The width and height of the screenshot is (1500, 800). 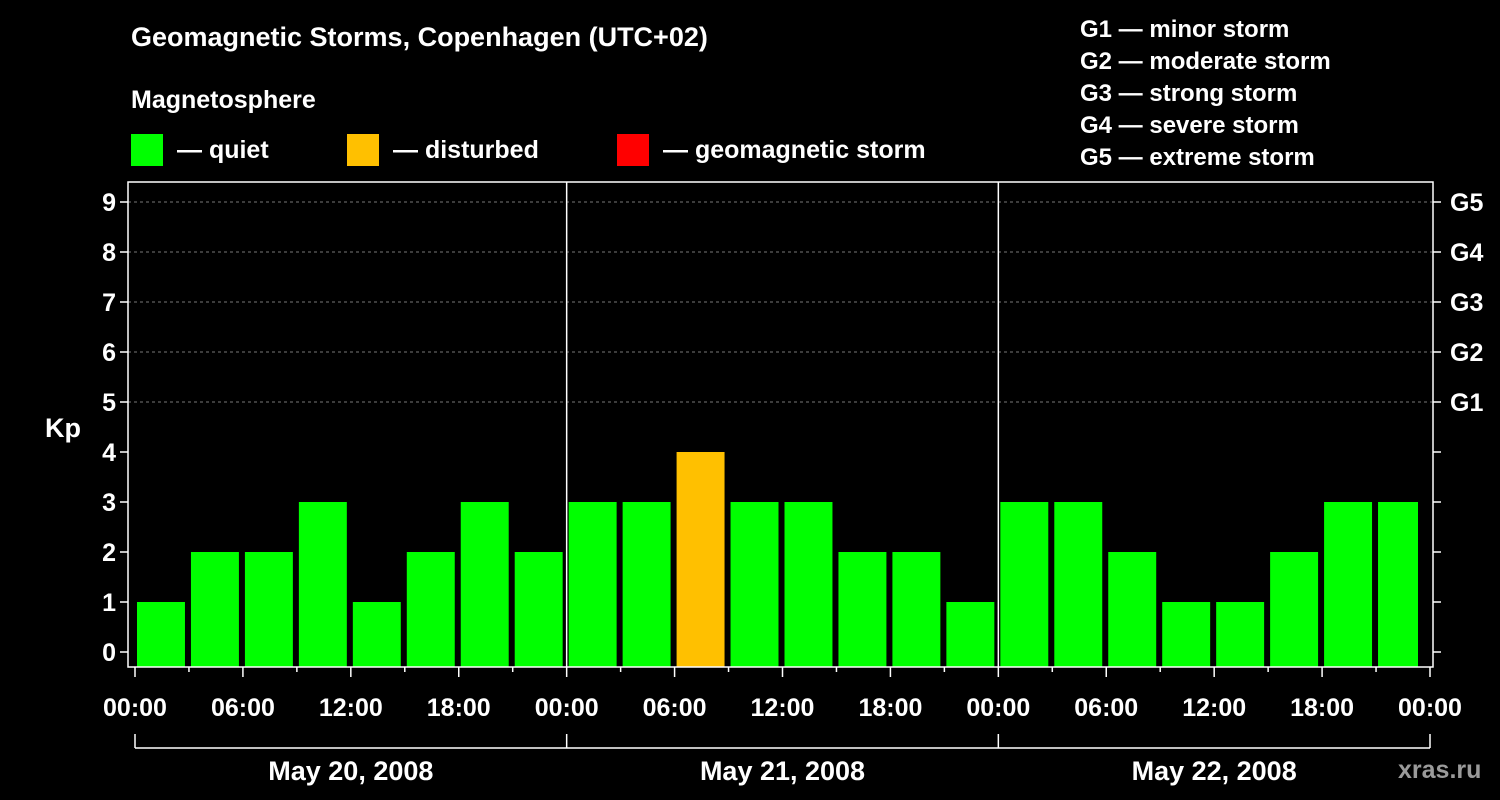 What do you see at coordinates (1189, 93) in the screenshot?
I see `storm-scale-g3: G3 — strong storm` at bounding box center [1189, 93].